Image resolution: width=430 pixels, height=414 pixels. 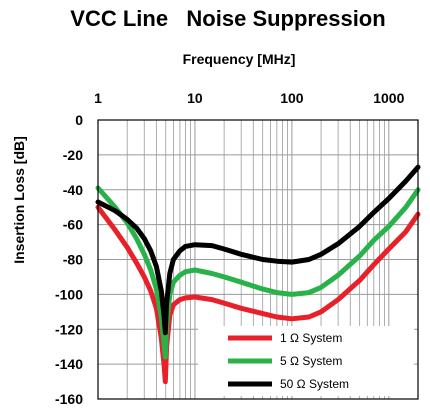 I want to click on y-tick-labels: 0 -20 -40 -60 -80 -100 -120 -140 -160, so click(x=69, y=259).